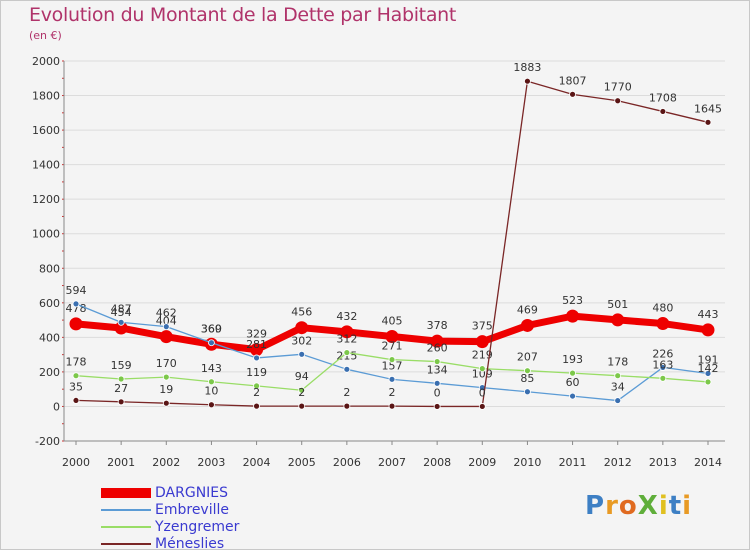 The image size is (750, 553). I want to click on x-tick-label: 2001, so click(121, 462).